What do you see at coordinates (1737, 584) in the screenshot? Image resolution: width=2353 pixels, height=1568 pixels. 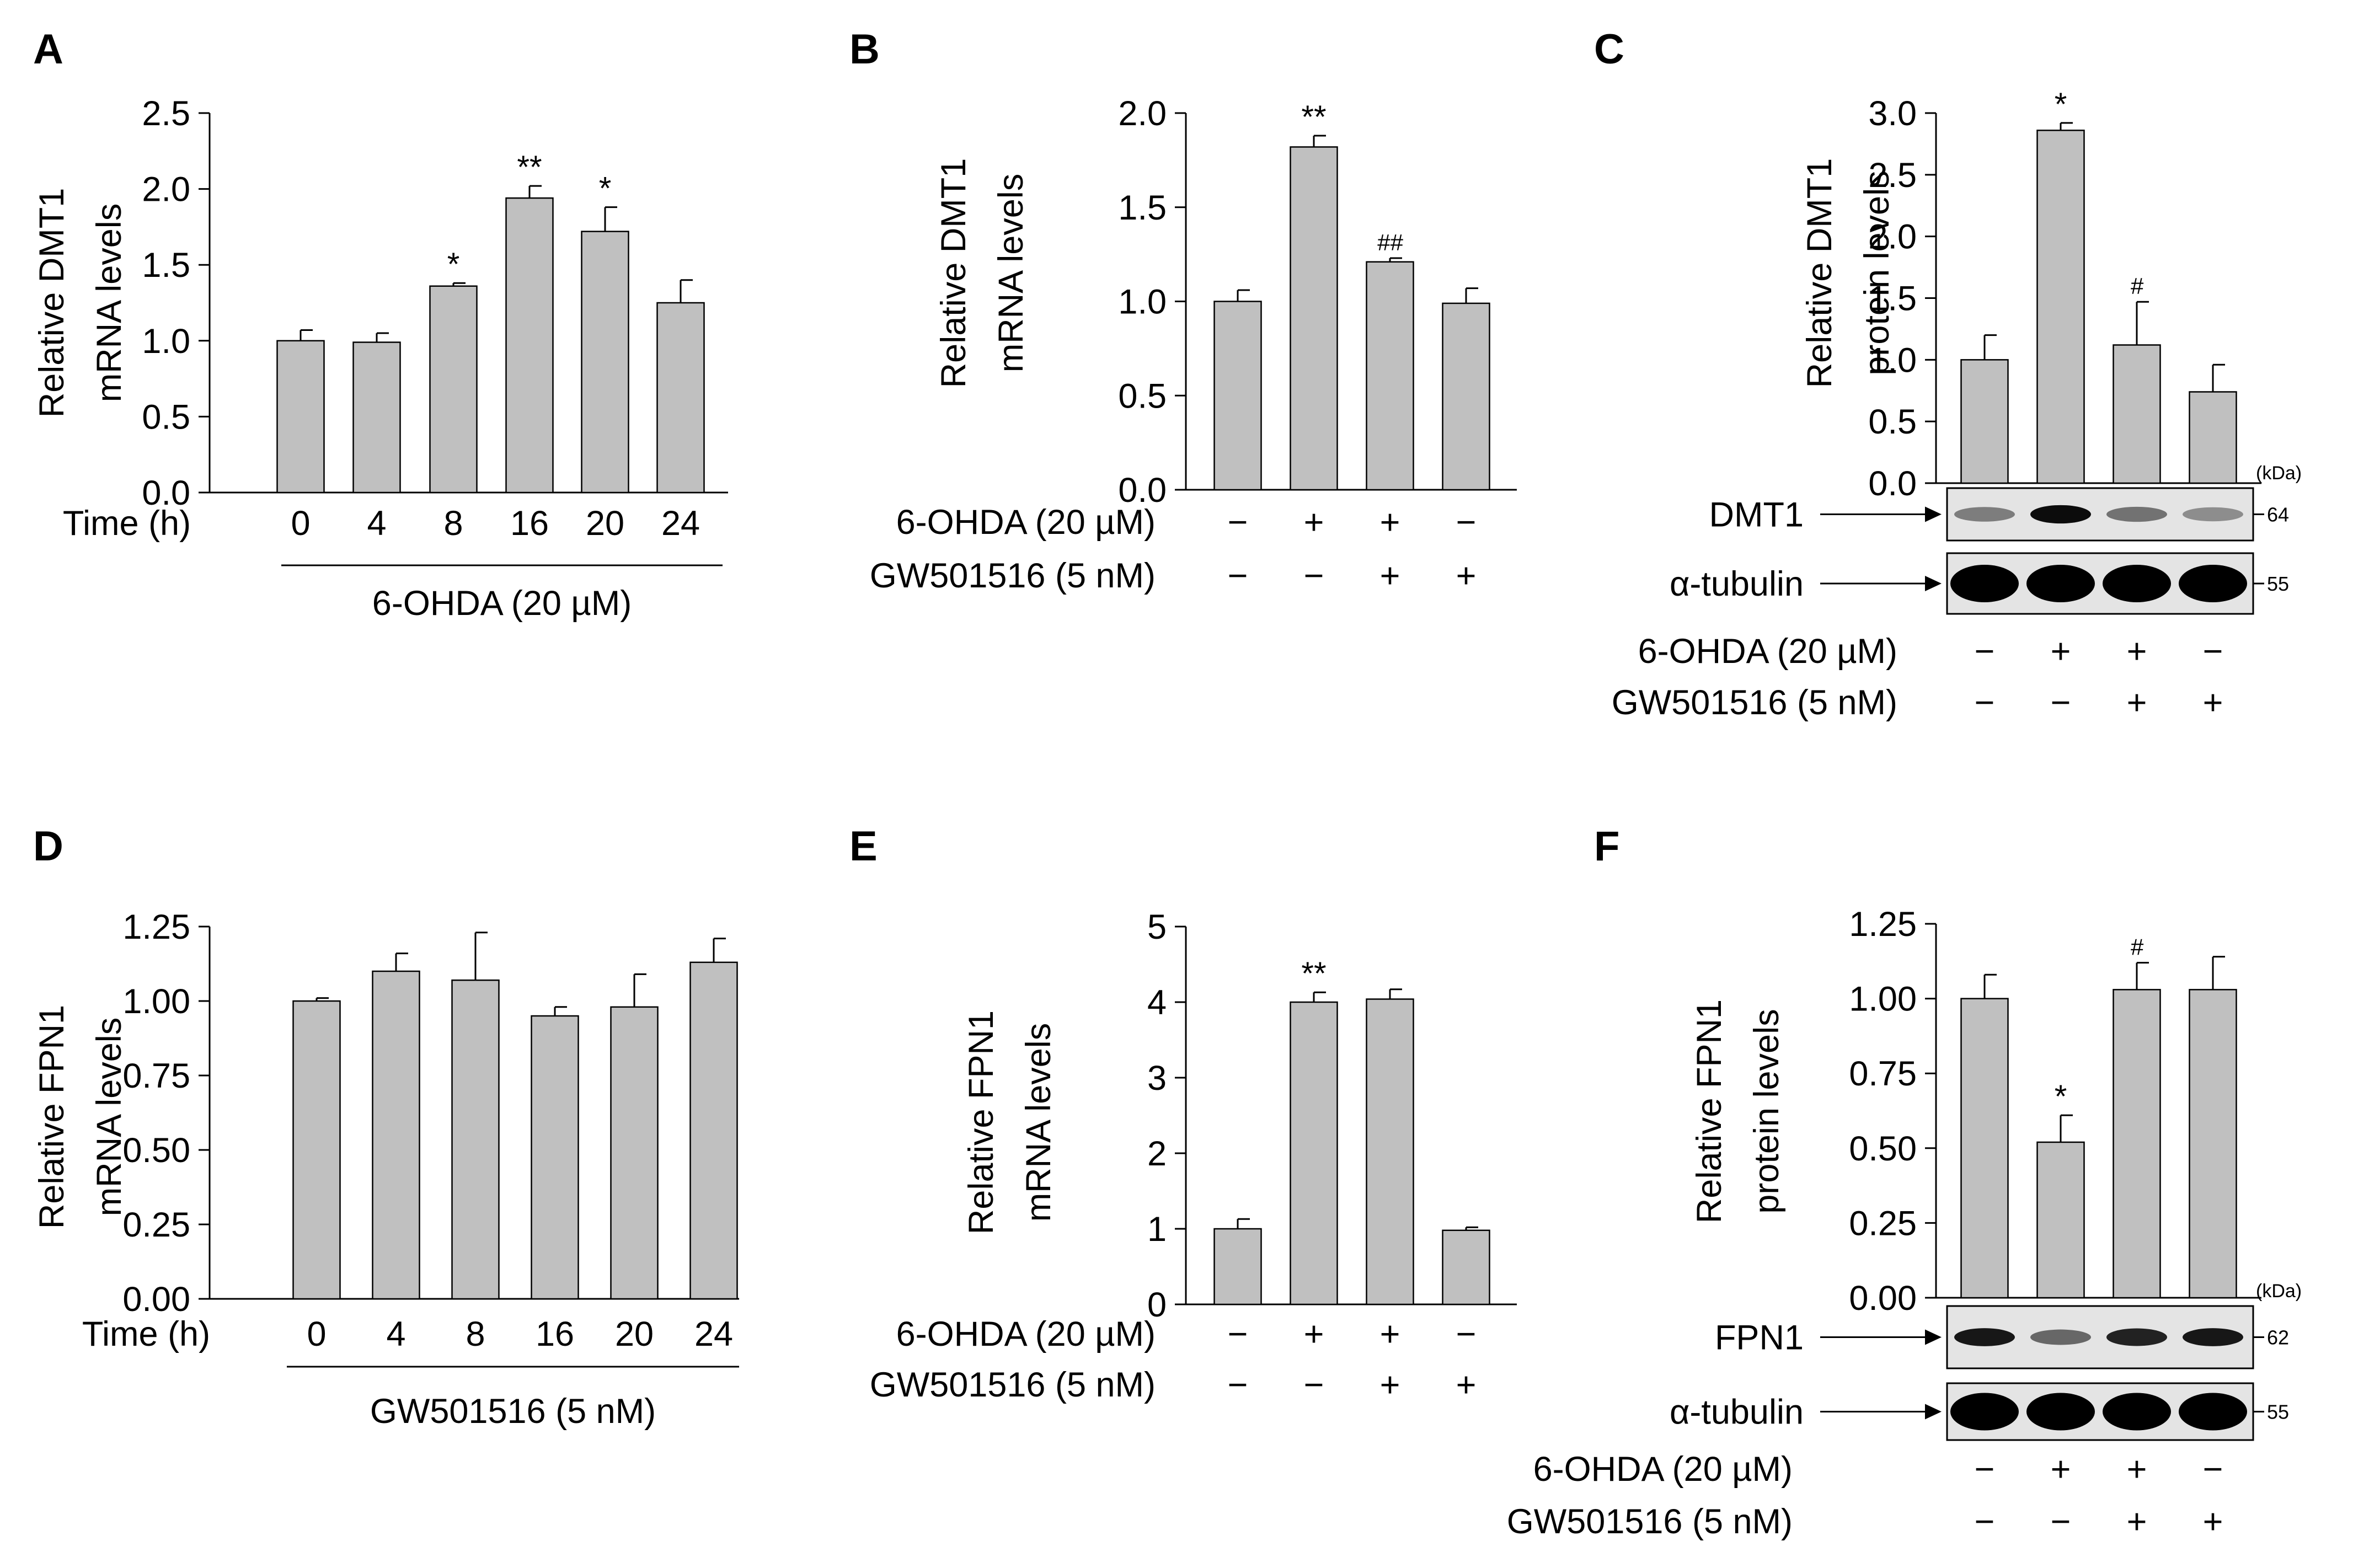 I see `blot-protein-label: α-tubulin` at bounding box center [1737, 584].